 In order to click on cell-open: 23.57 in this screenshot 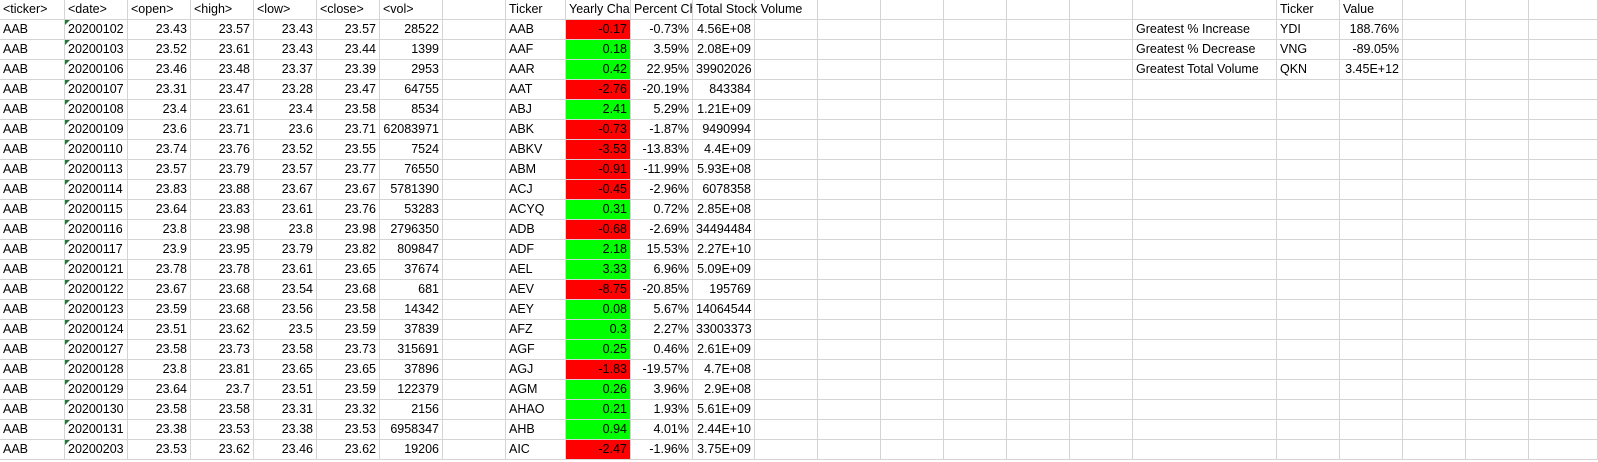, I will do `click(159, 170)`.